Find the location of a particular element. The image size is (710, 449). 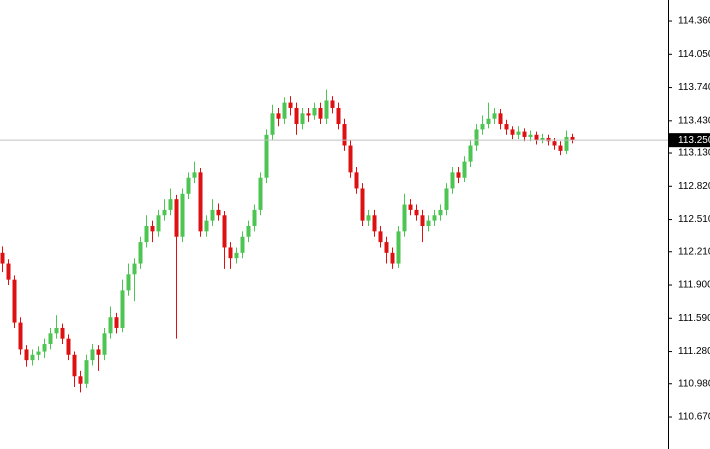

y-tick-label: 113.430 is located at coordinates (694, 120).